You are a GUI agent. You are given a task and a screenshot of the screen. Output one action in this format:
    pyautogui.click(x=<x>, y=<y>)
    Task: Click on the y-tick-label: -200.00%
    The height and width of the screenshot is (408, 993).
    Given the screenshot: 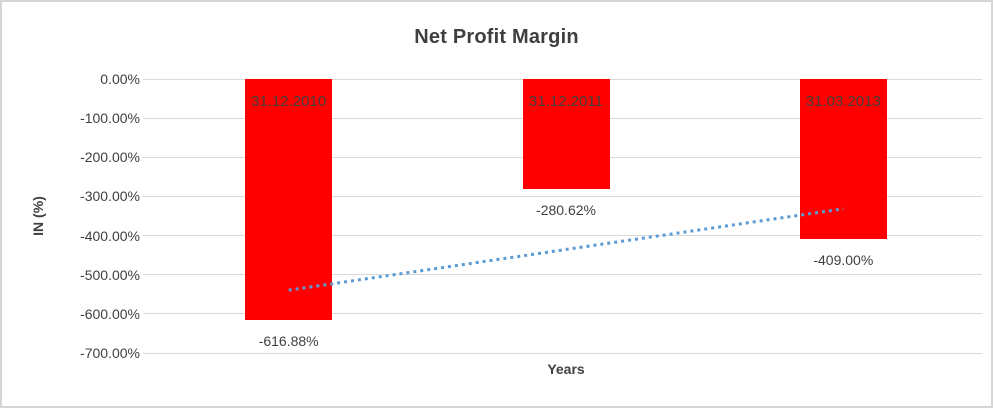 What is the action you would take?
    pyautogui.click(x=110, y=157)
    